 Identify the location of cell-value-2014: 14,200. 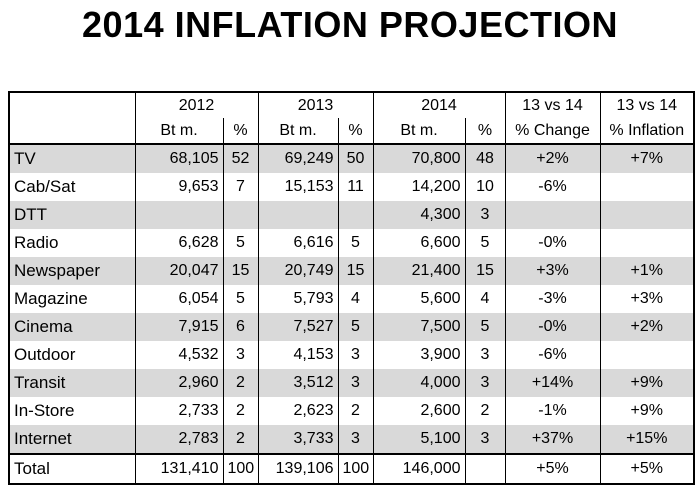
(419, 187).